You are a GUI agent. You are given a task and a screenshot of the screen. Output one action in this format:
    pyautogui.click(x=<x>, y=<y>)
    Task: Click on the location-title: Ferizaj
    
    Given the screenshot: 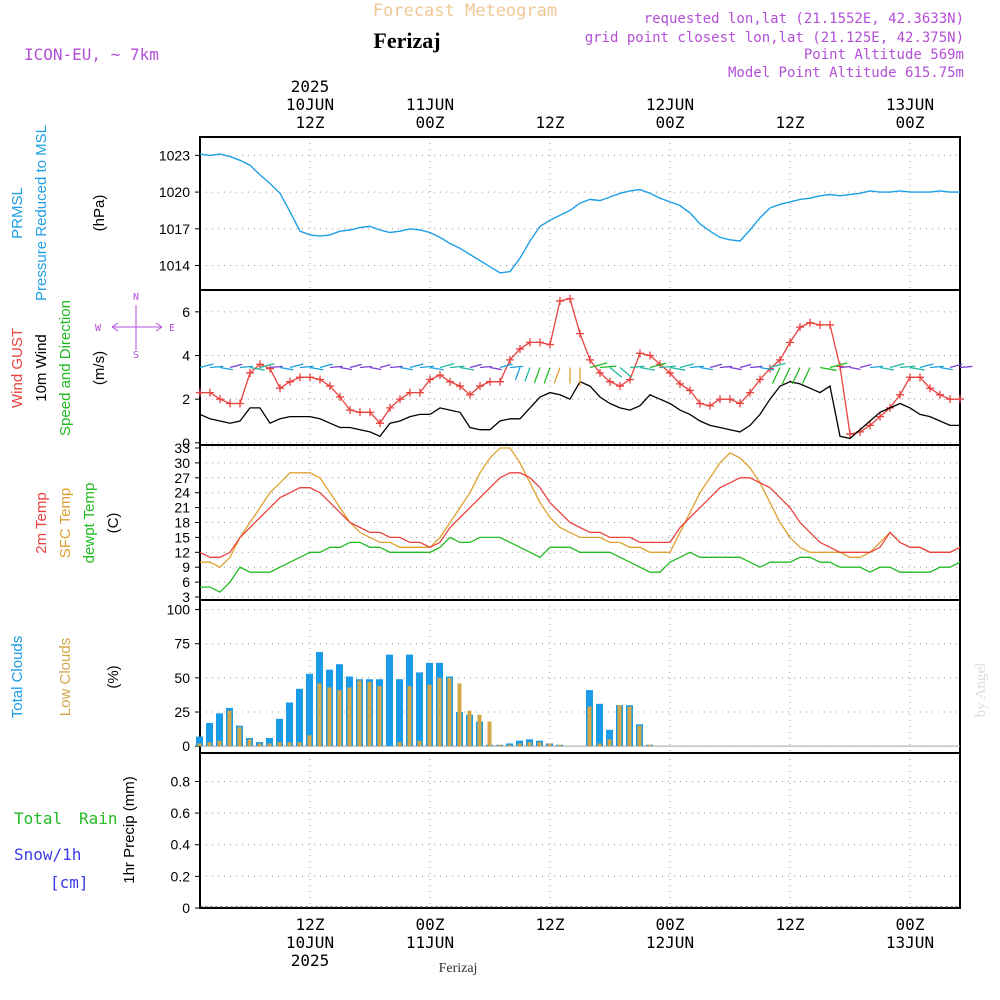 What is the action you would take?
    pyautogui.click(x=406, y=40)
    